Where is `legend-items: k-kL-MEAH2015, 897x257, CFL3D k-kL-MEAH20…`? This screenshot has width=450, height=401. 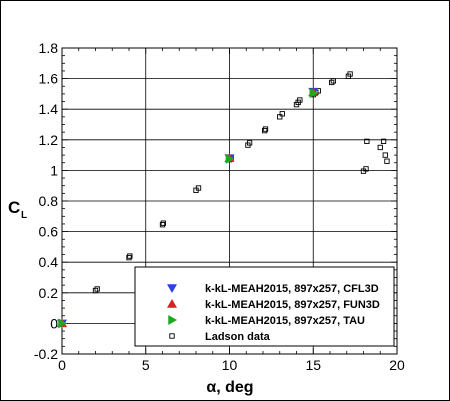
legend-items: k-kL-MEAH2015, 897x257, CFL3D k-kL-MEAH20… is located at coordinates (273, 313).